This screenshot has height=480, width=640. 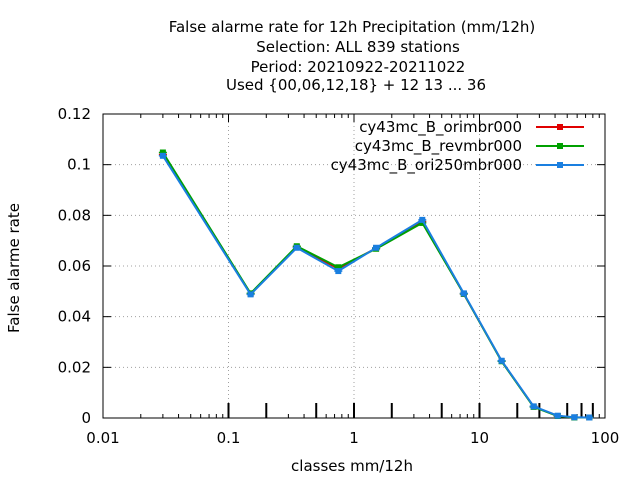 What do you see at coordinates (410, 410) in the screenshot?
I see `class-markers` at bounding box center [410, 410].